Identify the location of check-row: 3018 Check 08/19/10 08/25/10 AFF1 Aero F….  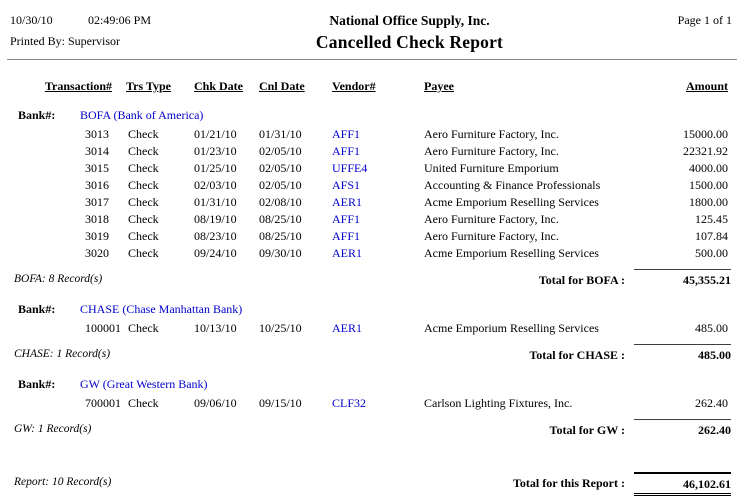
(372, 219).